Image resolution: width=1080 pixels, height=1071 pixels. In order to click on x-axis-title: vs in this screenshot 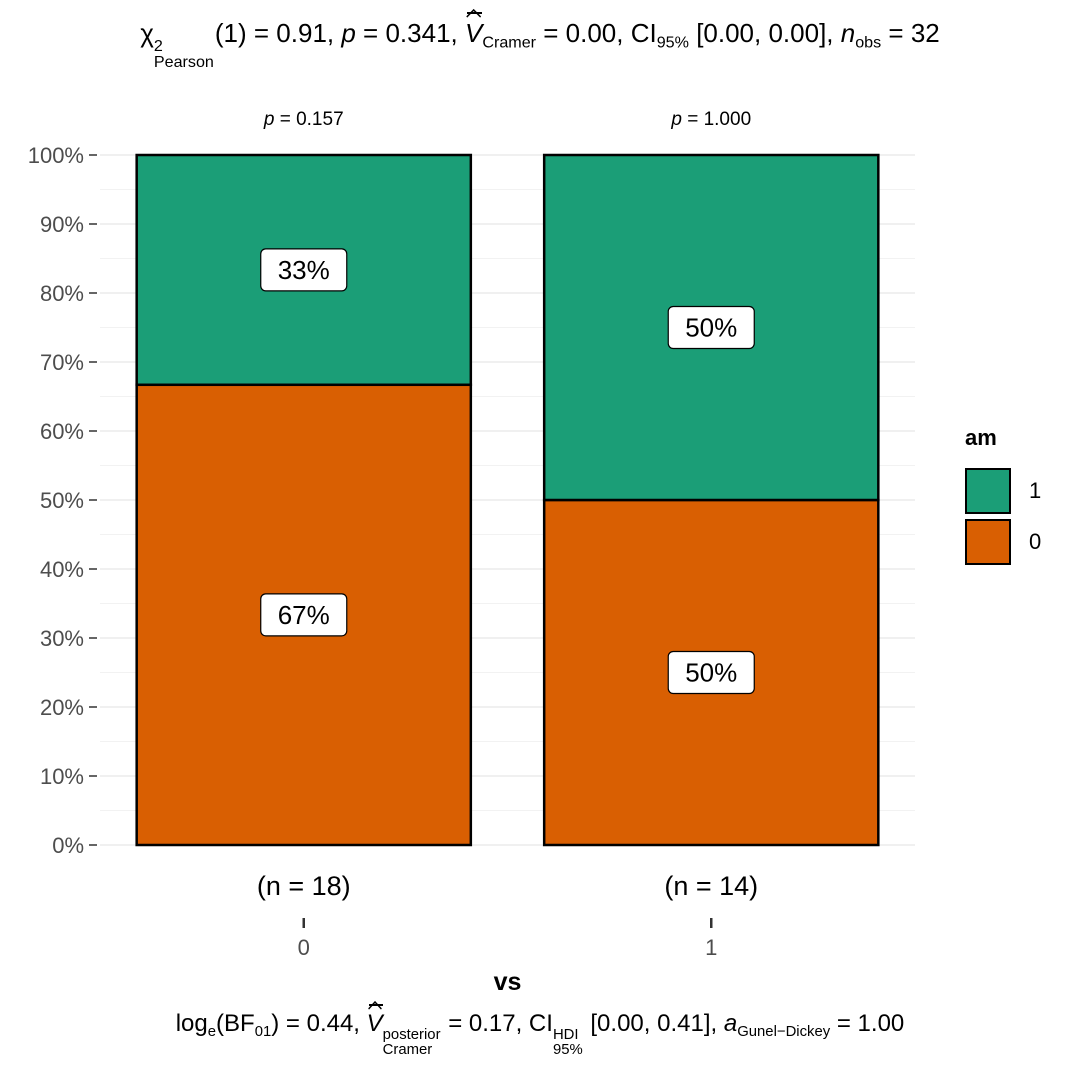, I will do `click(508, 982)`.